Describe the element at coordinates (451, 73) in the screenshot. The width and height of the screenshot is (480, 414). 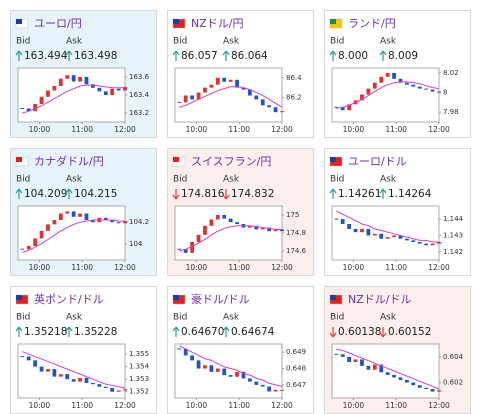
I see `y-tick-label: 8.02` at that location.